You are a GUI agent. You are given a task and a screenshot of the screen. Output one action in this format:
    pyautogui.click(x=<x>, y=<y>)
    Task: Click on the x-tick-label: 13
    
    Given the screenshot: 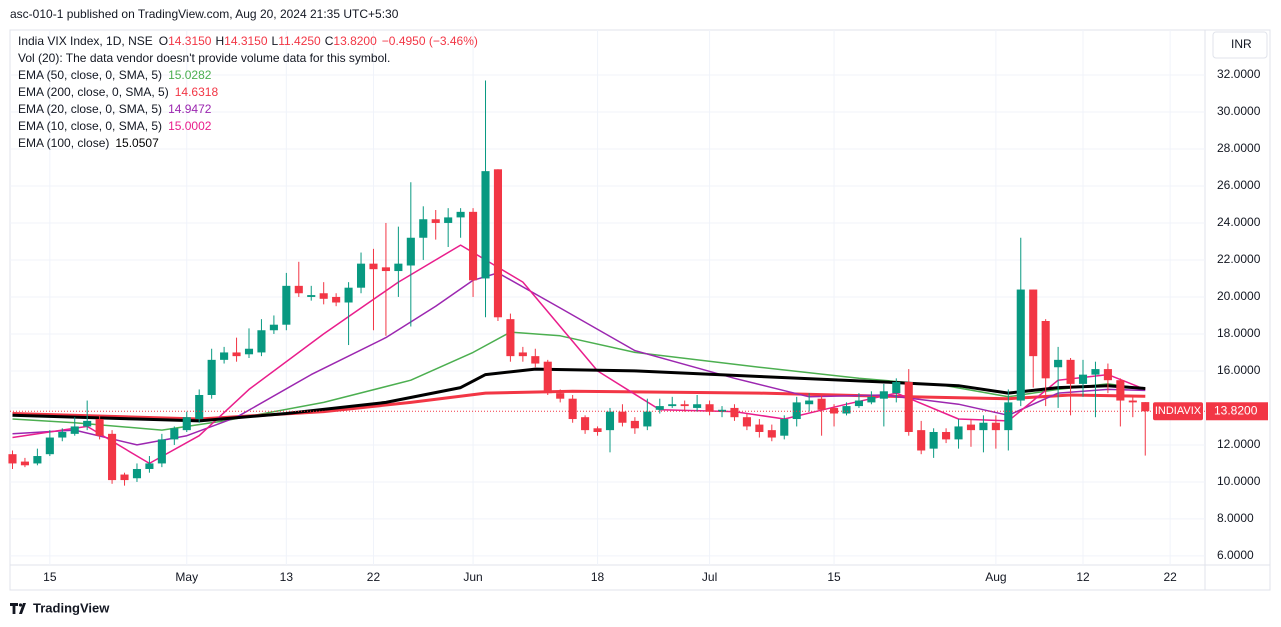 What is the action you would take?
    pyautogui.click(x=287, y=577)
    